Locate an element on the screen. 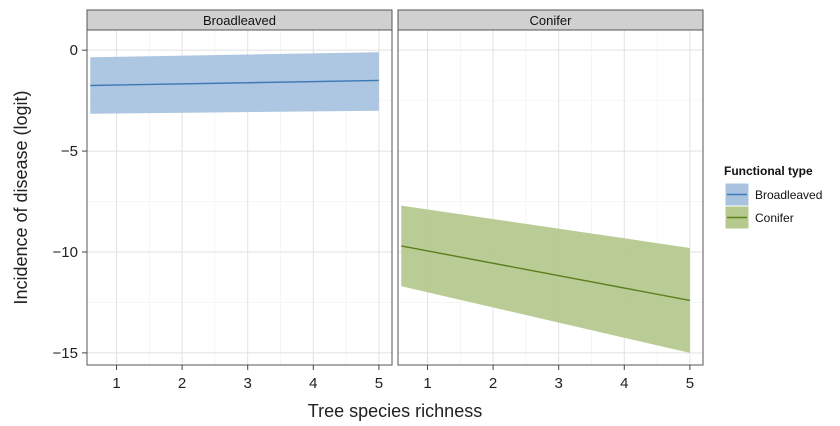  y-tick-label: 0 is located at coordinates (74, 50).